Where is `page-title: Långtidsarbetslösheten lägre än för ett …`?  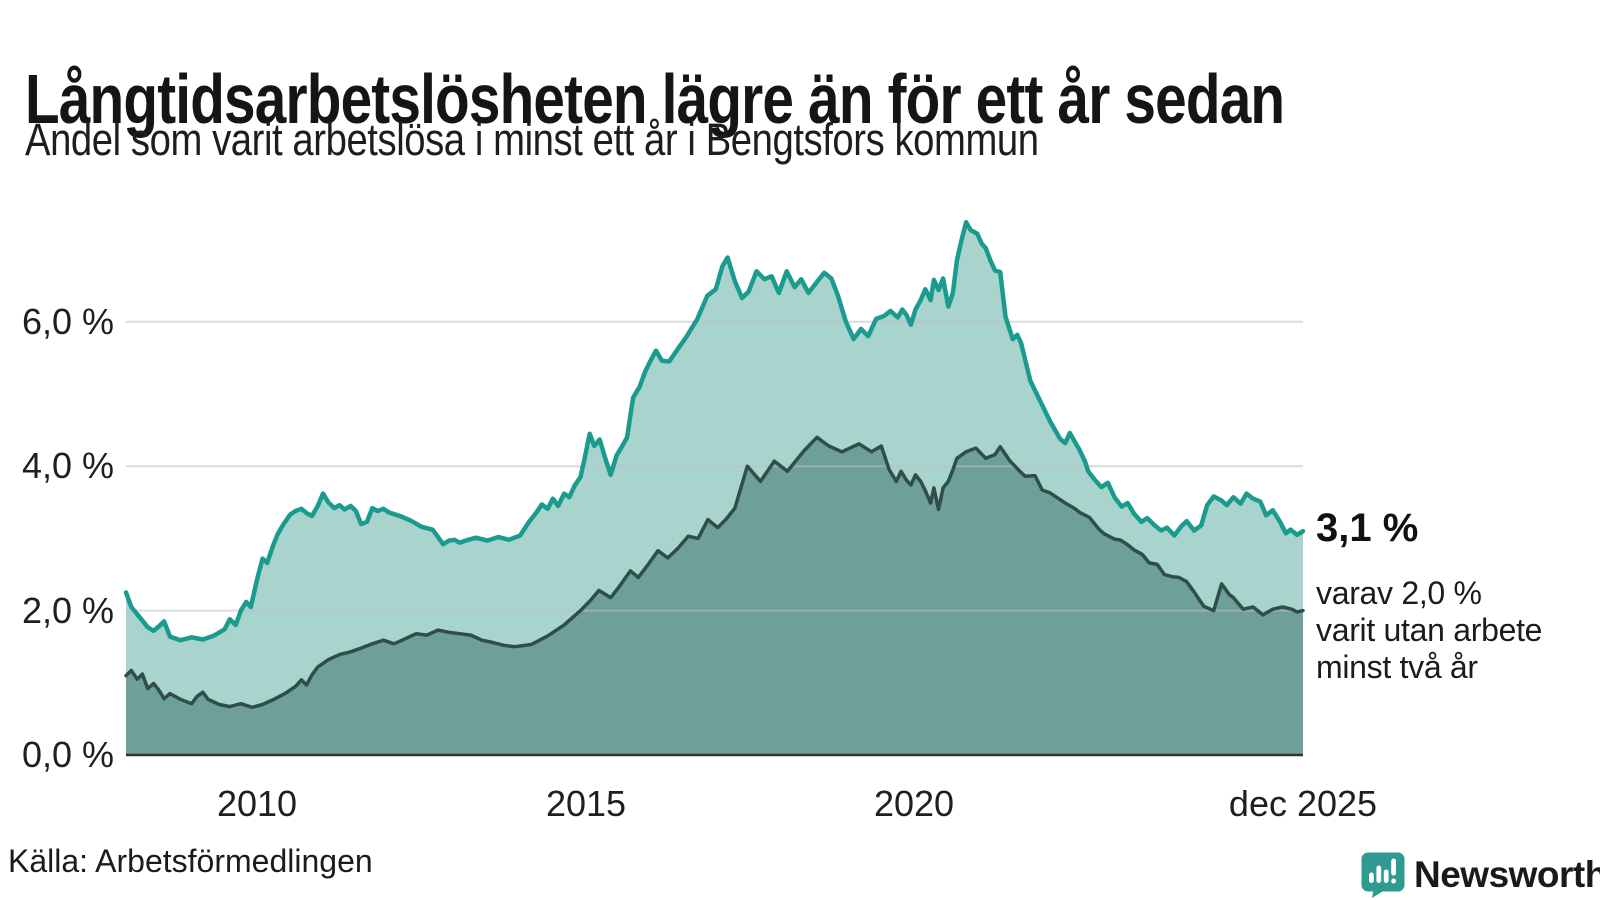
page-title: Långtidsarbetslösheten lägre än för ett … is located at coordinates (655, 98).